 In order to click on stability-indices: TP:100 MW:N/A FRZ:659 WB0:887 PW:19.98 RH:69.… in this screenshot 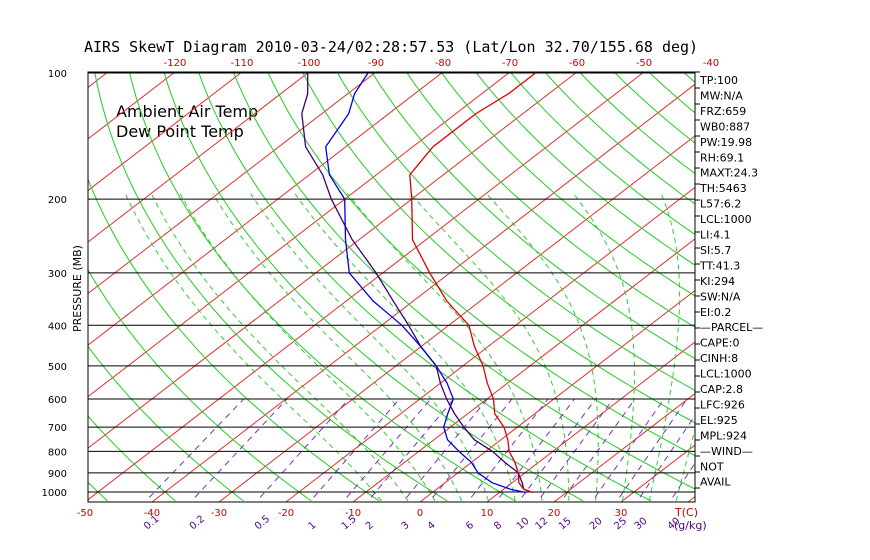, I will do `click(731, 281)`.